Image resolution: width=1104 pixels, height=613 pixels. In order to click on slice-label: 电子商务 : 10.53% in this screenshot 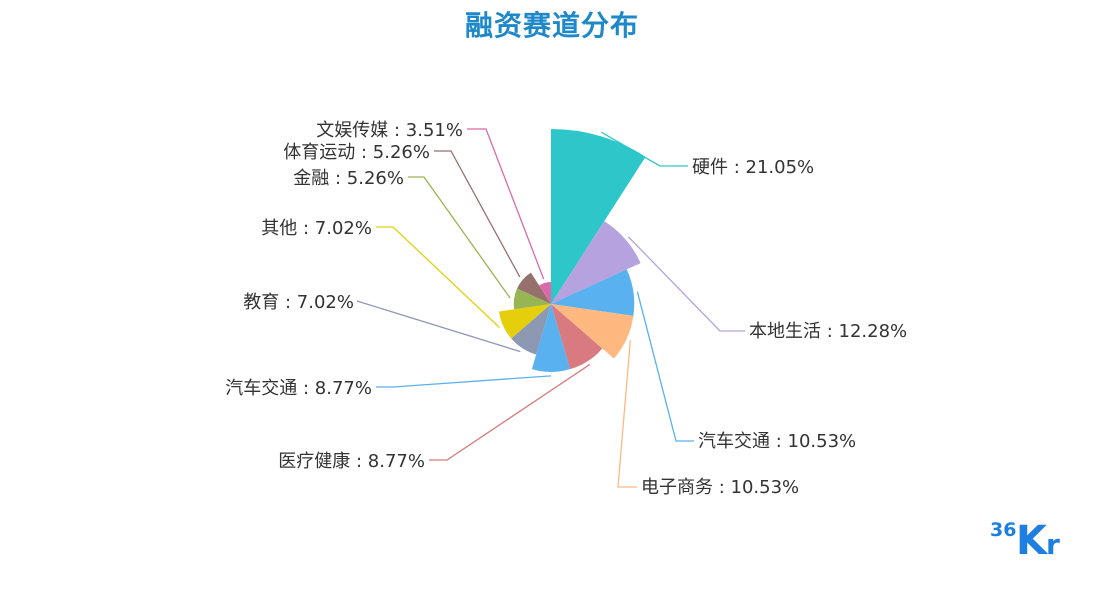, I will do `click(720, 487)`.